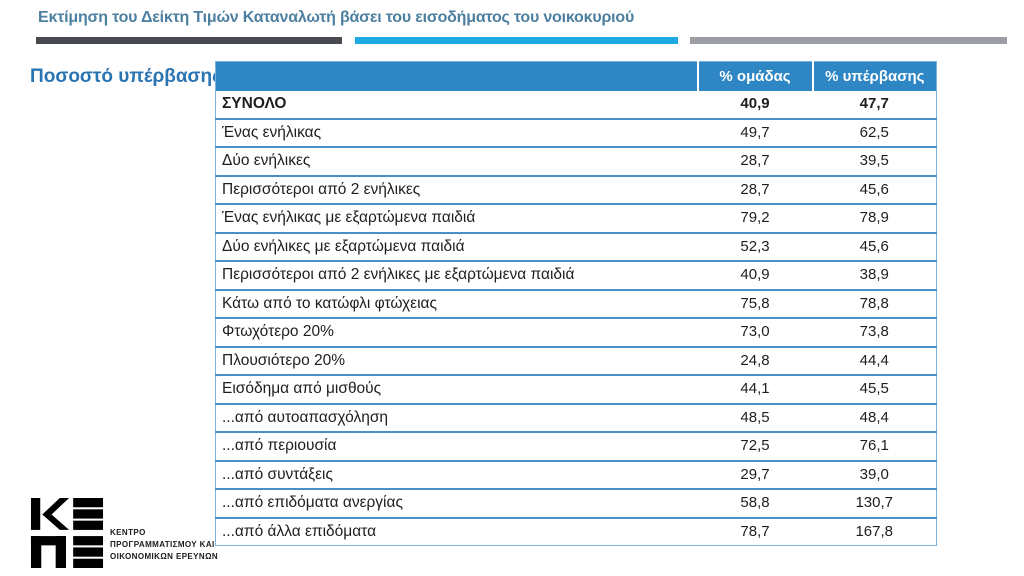  I want to click on row-label: ΣΥΝΟΛΟ, so click(456, 105).